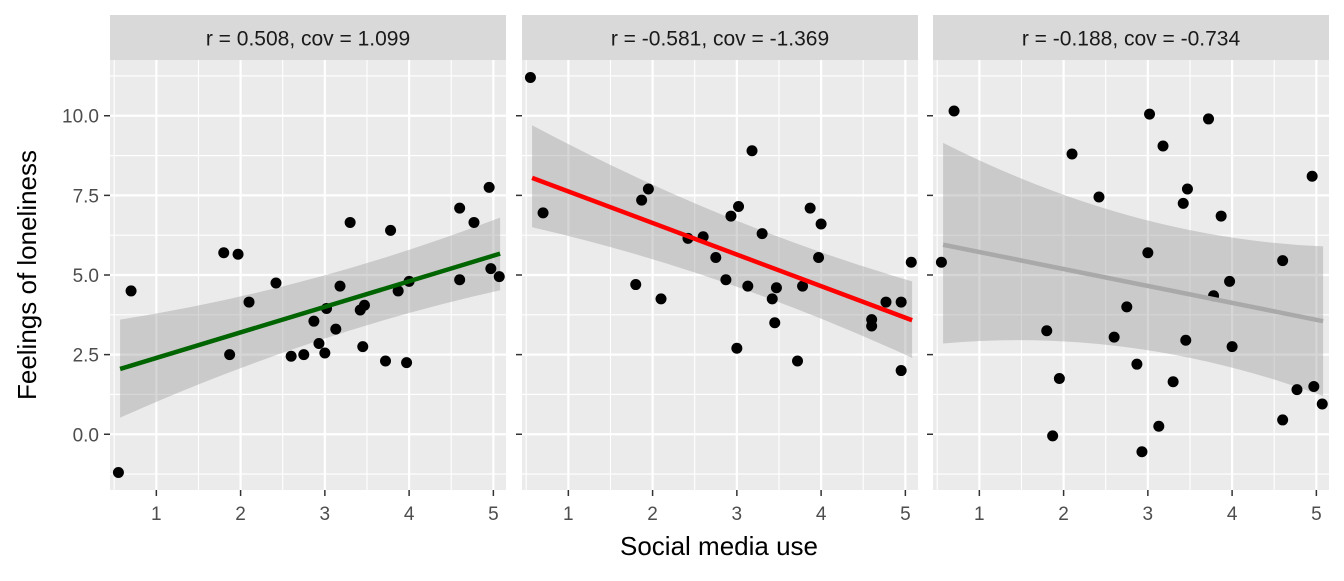 The image size is (1344, 581). What do you see at coordinates (86, 276) in the screenshot?
I see `y-tick-label: 5.0` at bounding box center [86, 276].